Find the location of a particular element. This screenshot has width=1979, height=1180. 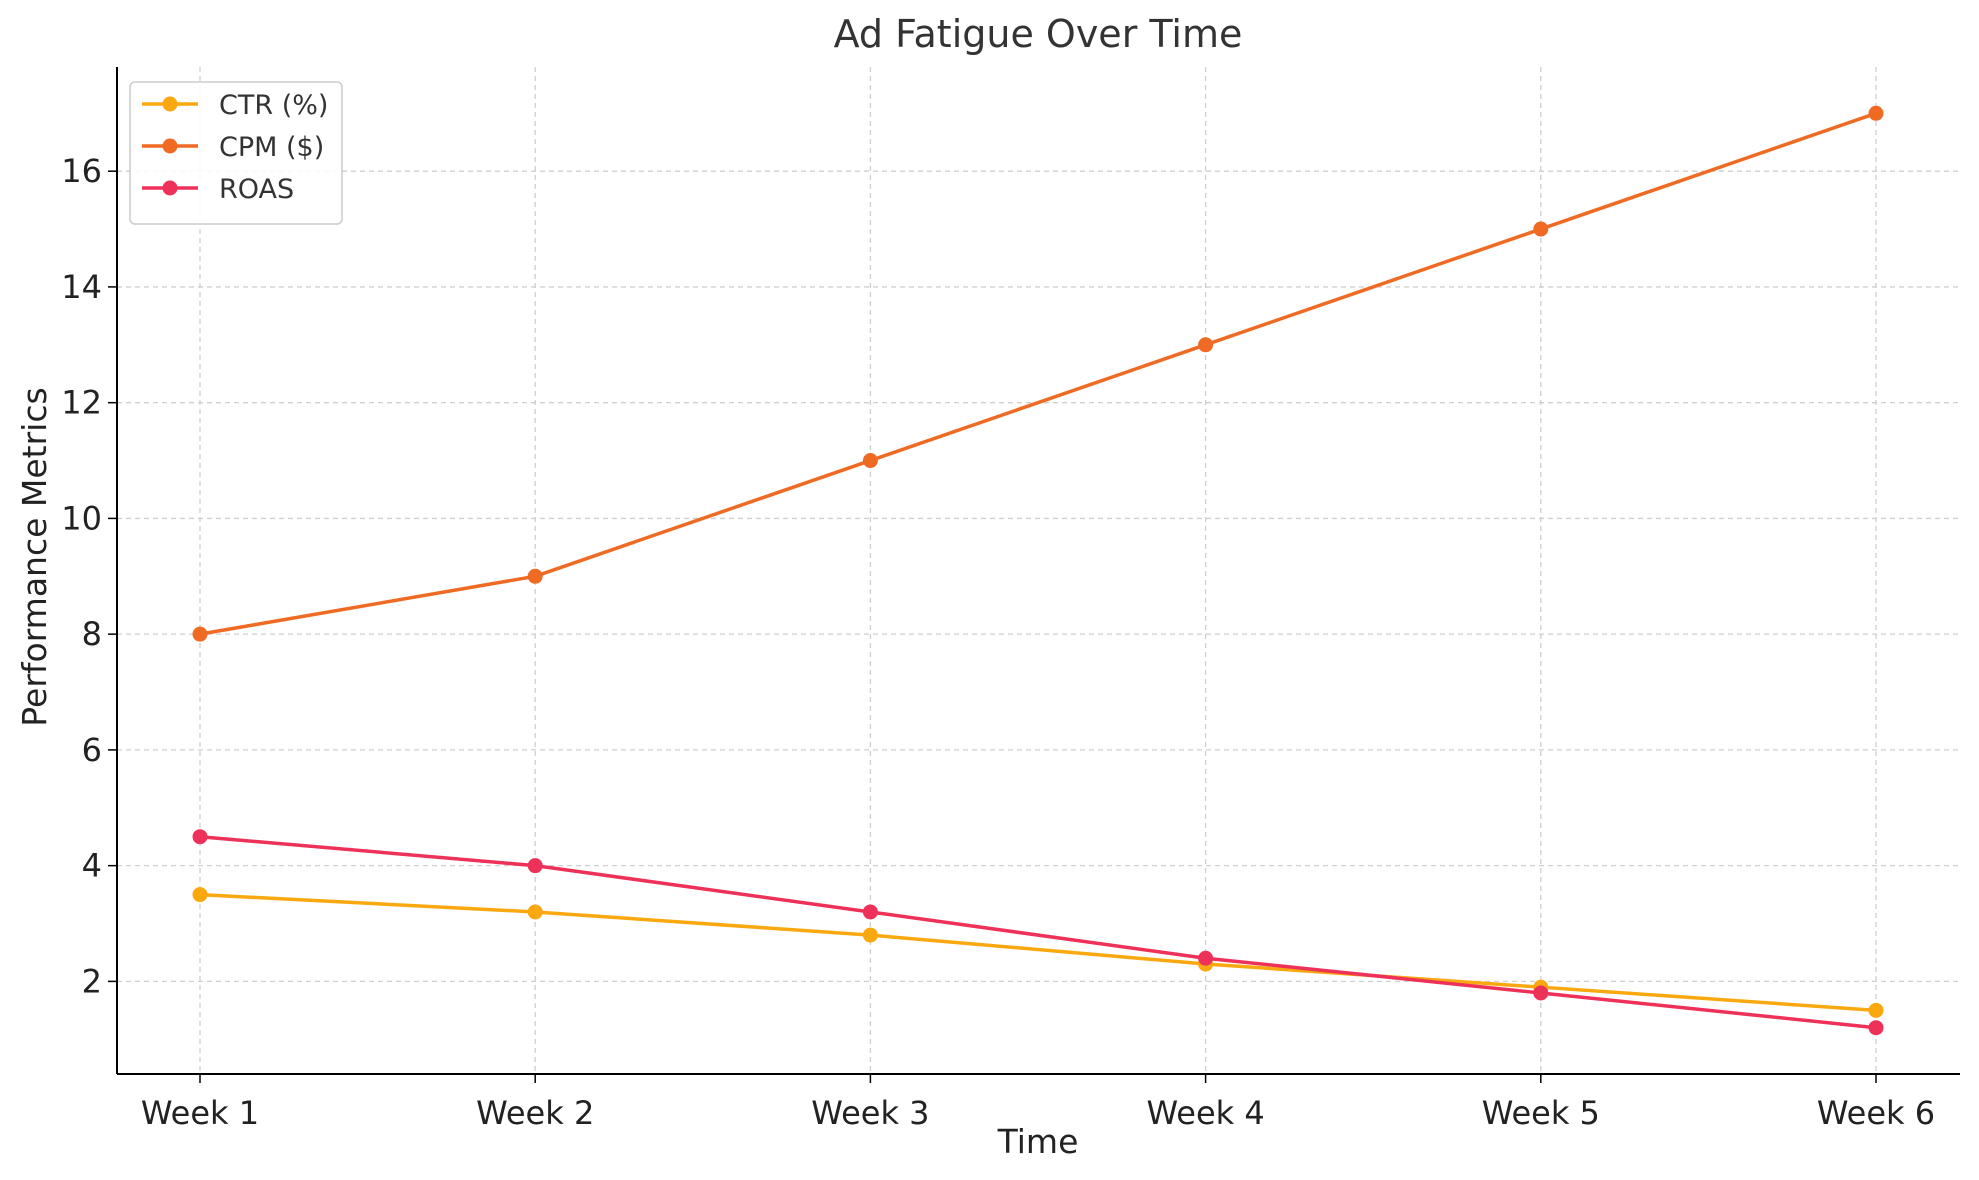

y-tick-label: 14 is located at coordinates (81, 287).